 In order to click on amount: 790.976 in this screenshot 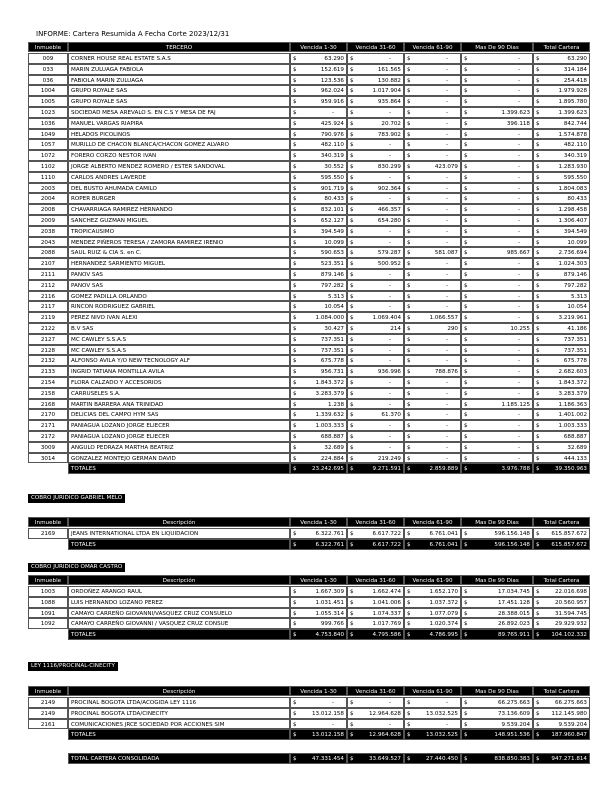, I will do `click(332, 134)`.